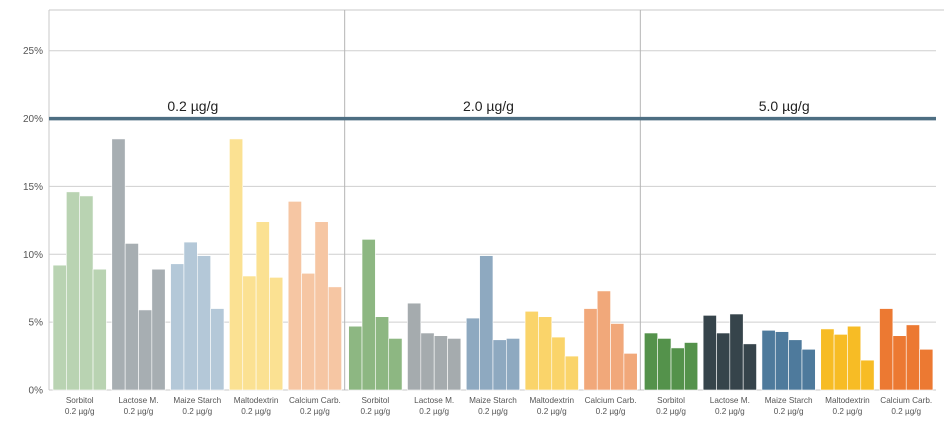  Describe the element at coordinates (36, 391) in the screenshot. I see `y-tick-label: 0%` at that location.